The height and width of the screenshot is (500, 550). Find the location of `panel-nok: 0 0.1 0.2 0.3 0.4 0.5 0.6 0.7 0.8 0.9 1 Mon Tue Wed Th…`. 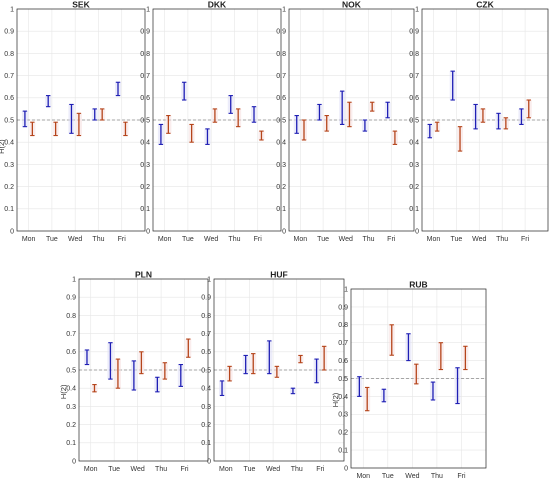

panel-nok: 0 0.1 0.2 0.3 0.4 0.5 0.6 0.7 0.8 0.9 1 Mon Tue Wed Th… is located at coordinates (345, 121).